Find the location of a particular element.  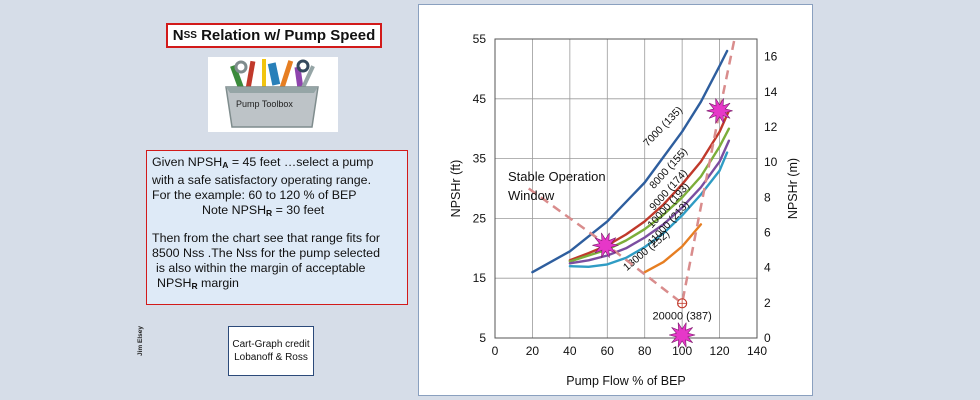

y2-tick-label: 16 is located at coordinates (771, 57).